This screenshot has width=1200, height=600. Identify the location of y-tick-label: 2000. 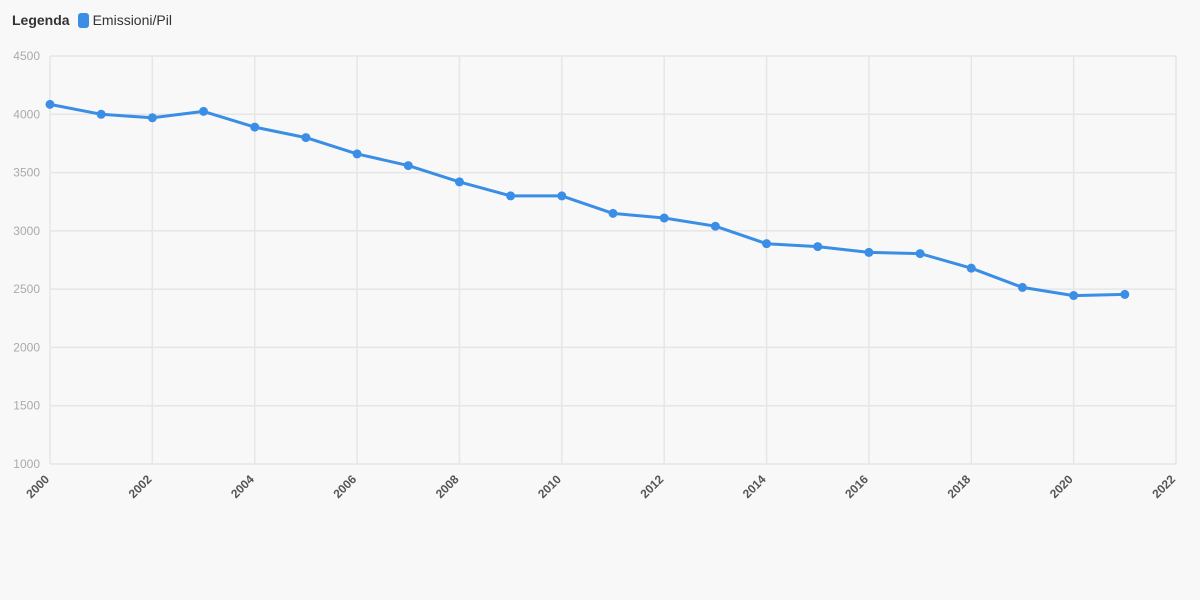
(26, 347).